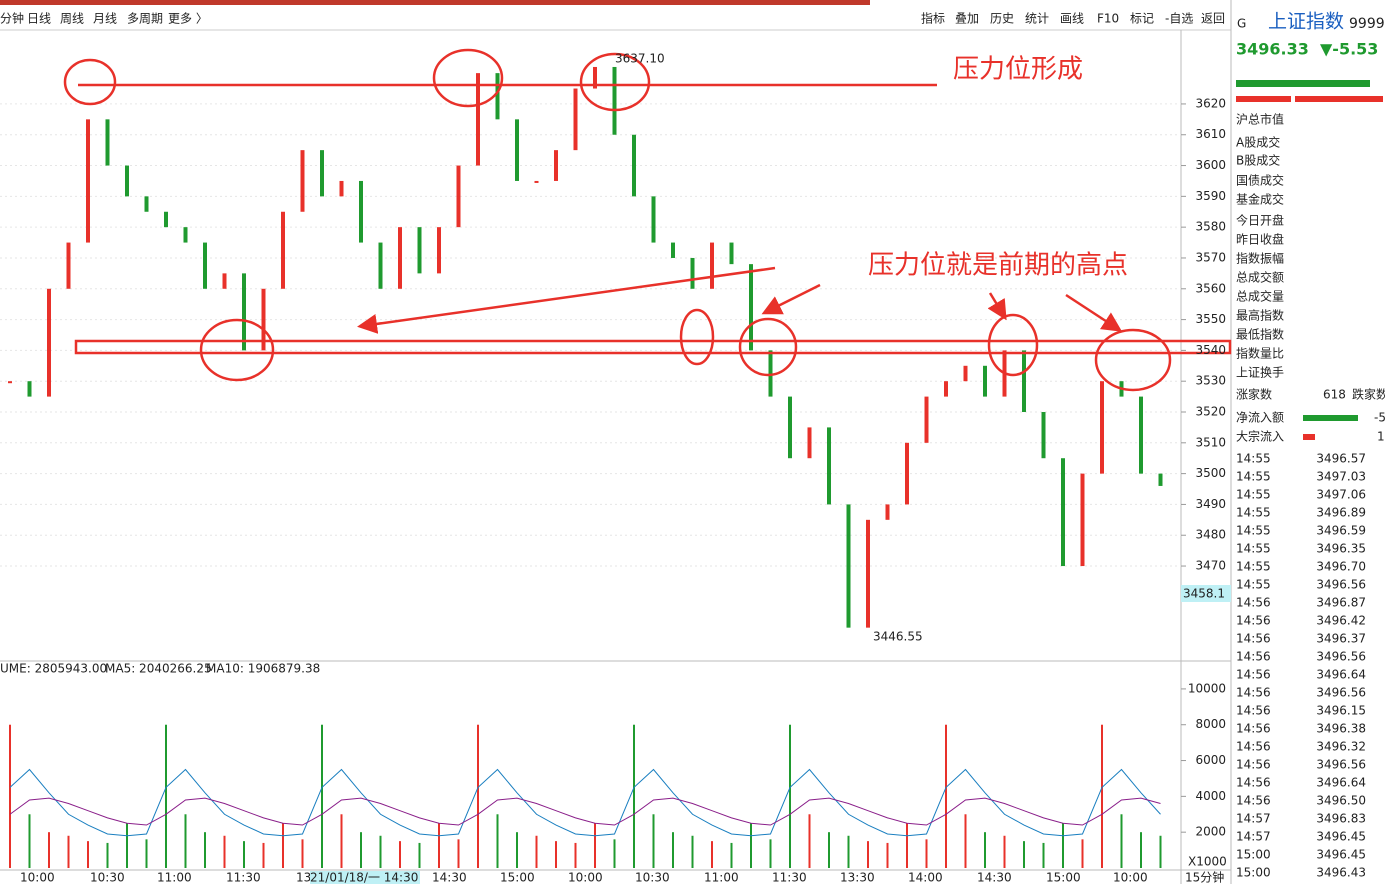 This screenshot has width=1385, height=888. I want to click on y-tick-label: 3620, so click(1210, 103).